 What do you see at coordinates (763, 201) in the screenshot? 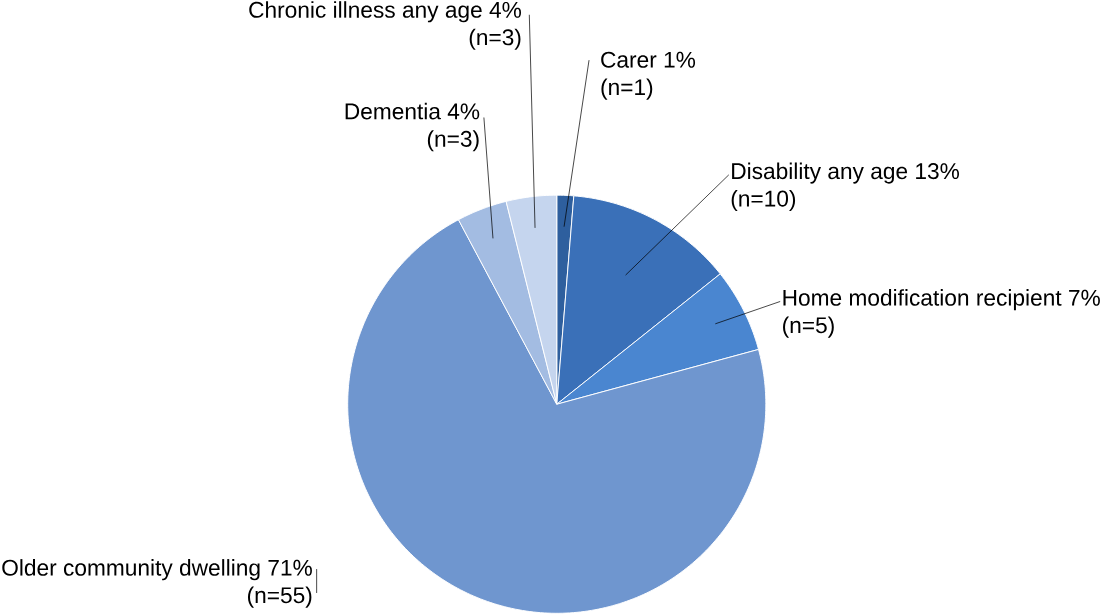
I see `data-label: (n=10)` at bounding box center [763, 201].